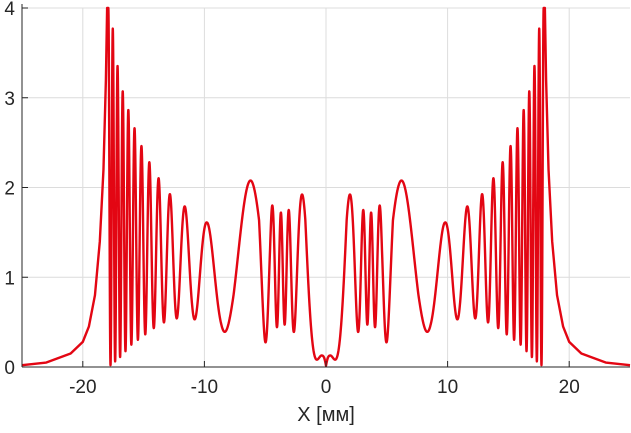 Image resolution: width=631 pixels, height=433 pixels. I want to click on x-tick-label-0: -20, so click(82, 387).